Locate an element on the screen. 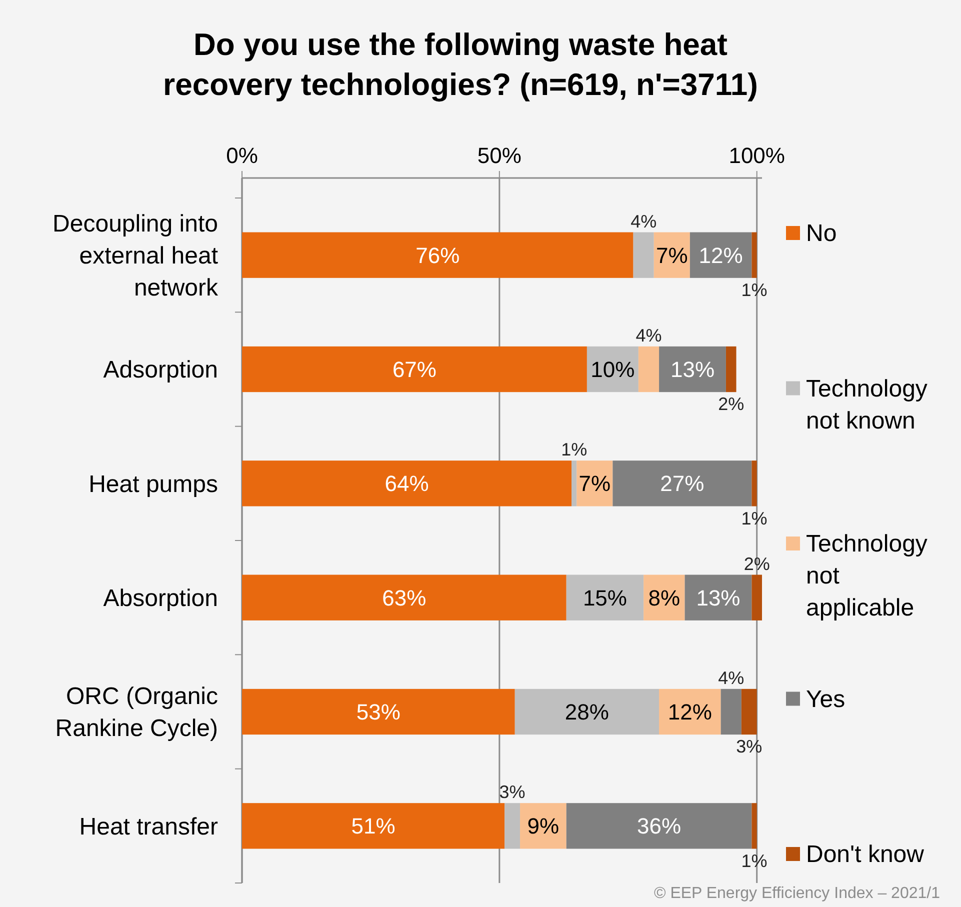  y-tick-label: Heat pumps is located at coordinates (153, 484).